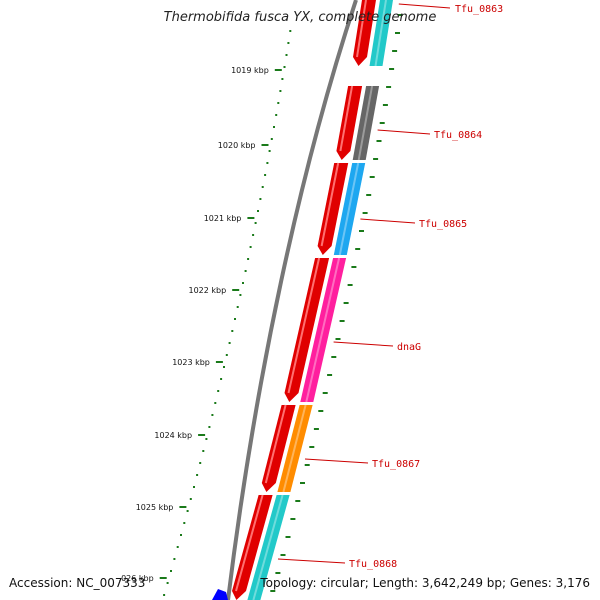 This screenshot has height=600, width=600. What do you see at coordinates (191, 362) in the screenshot?
I see `kbp-tick-label: 1023 kbp` at bounding box center [191, 362].